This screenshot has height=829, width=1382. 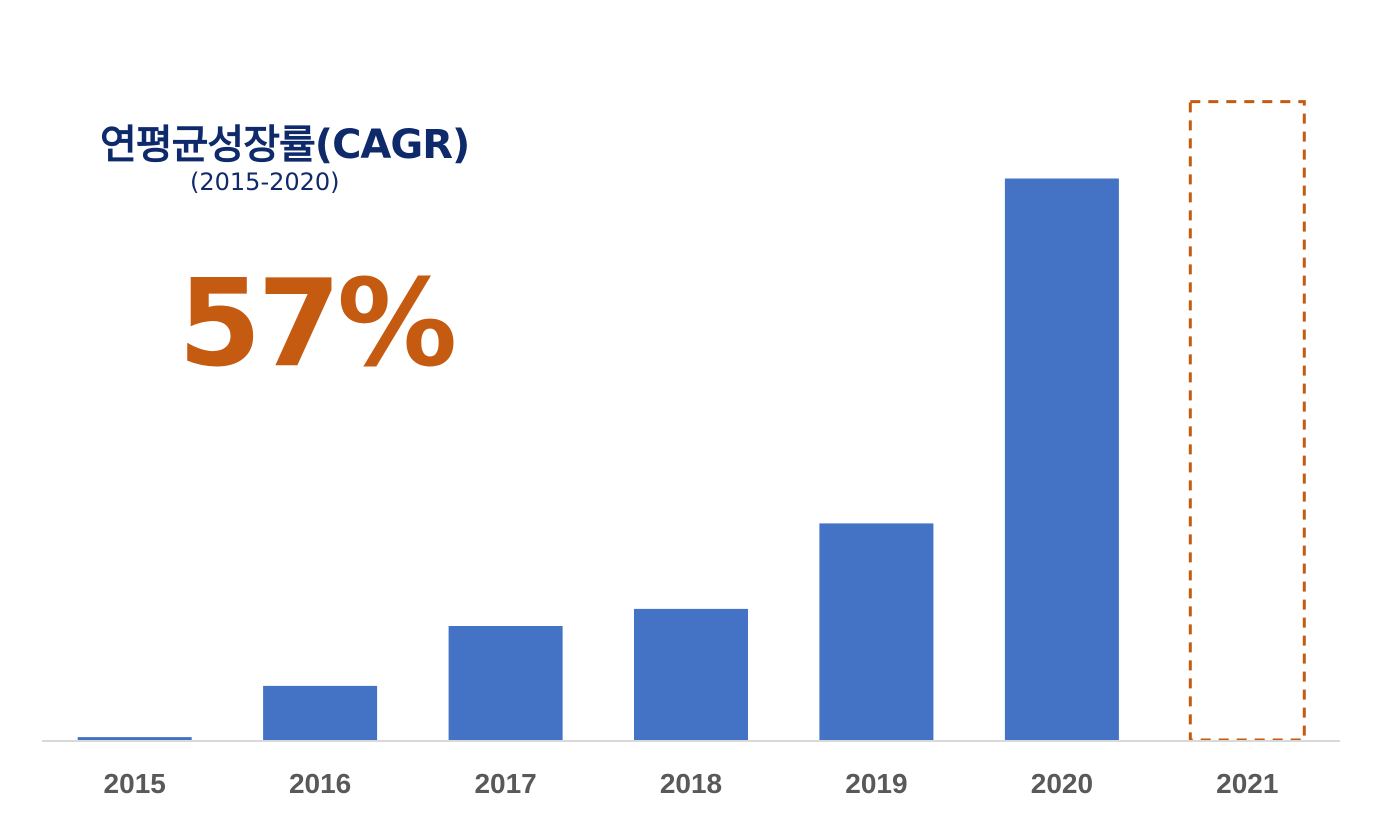 What do you see at coordinates (1062, 783) in the screenshot?
I see `x-tick-2020: 2020` at bounding box center [1062, 783].